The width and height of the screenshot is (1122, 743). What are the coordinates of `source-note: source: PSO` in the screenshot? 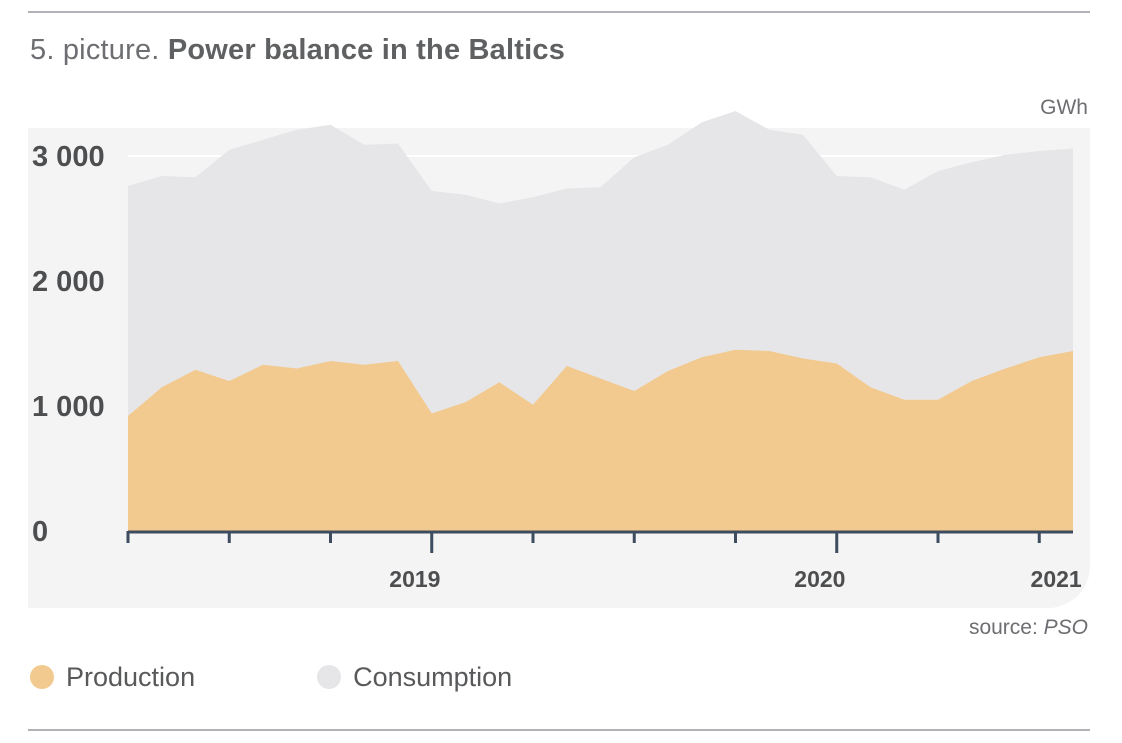 It's located at (1028, 628).